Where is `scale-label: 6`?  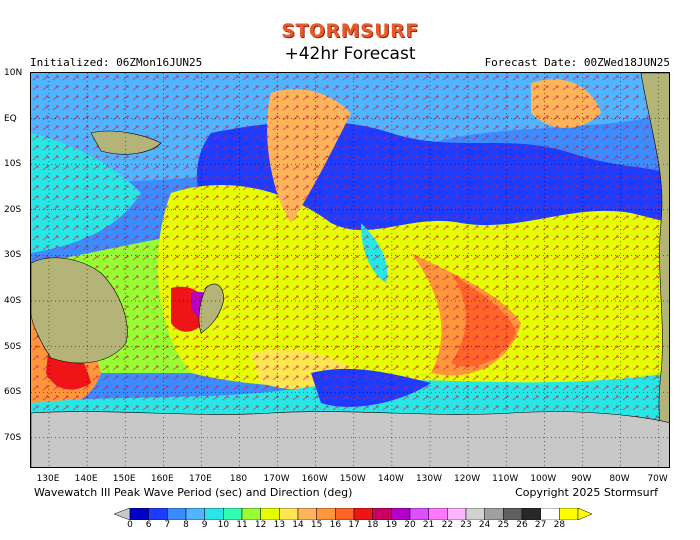
scale-label: 6 is located at coordinates (148, 525).